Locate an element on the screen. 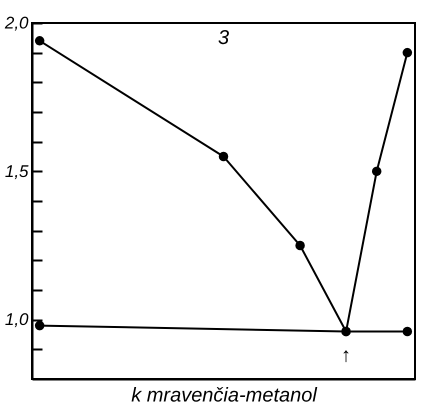  y-tick-label: 2,0 is located at coordinates (17, 23).